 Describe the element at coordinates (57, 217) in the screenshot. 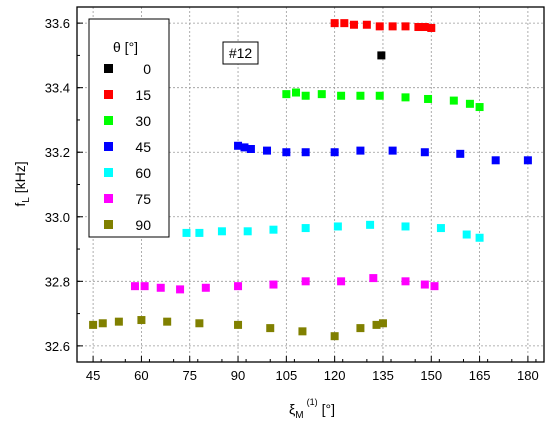

I see `y-tick-label: 33.0` at that location.